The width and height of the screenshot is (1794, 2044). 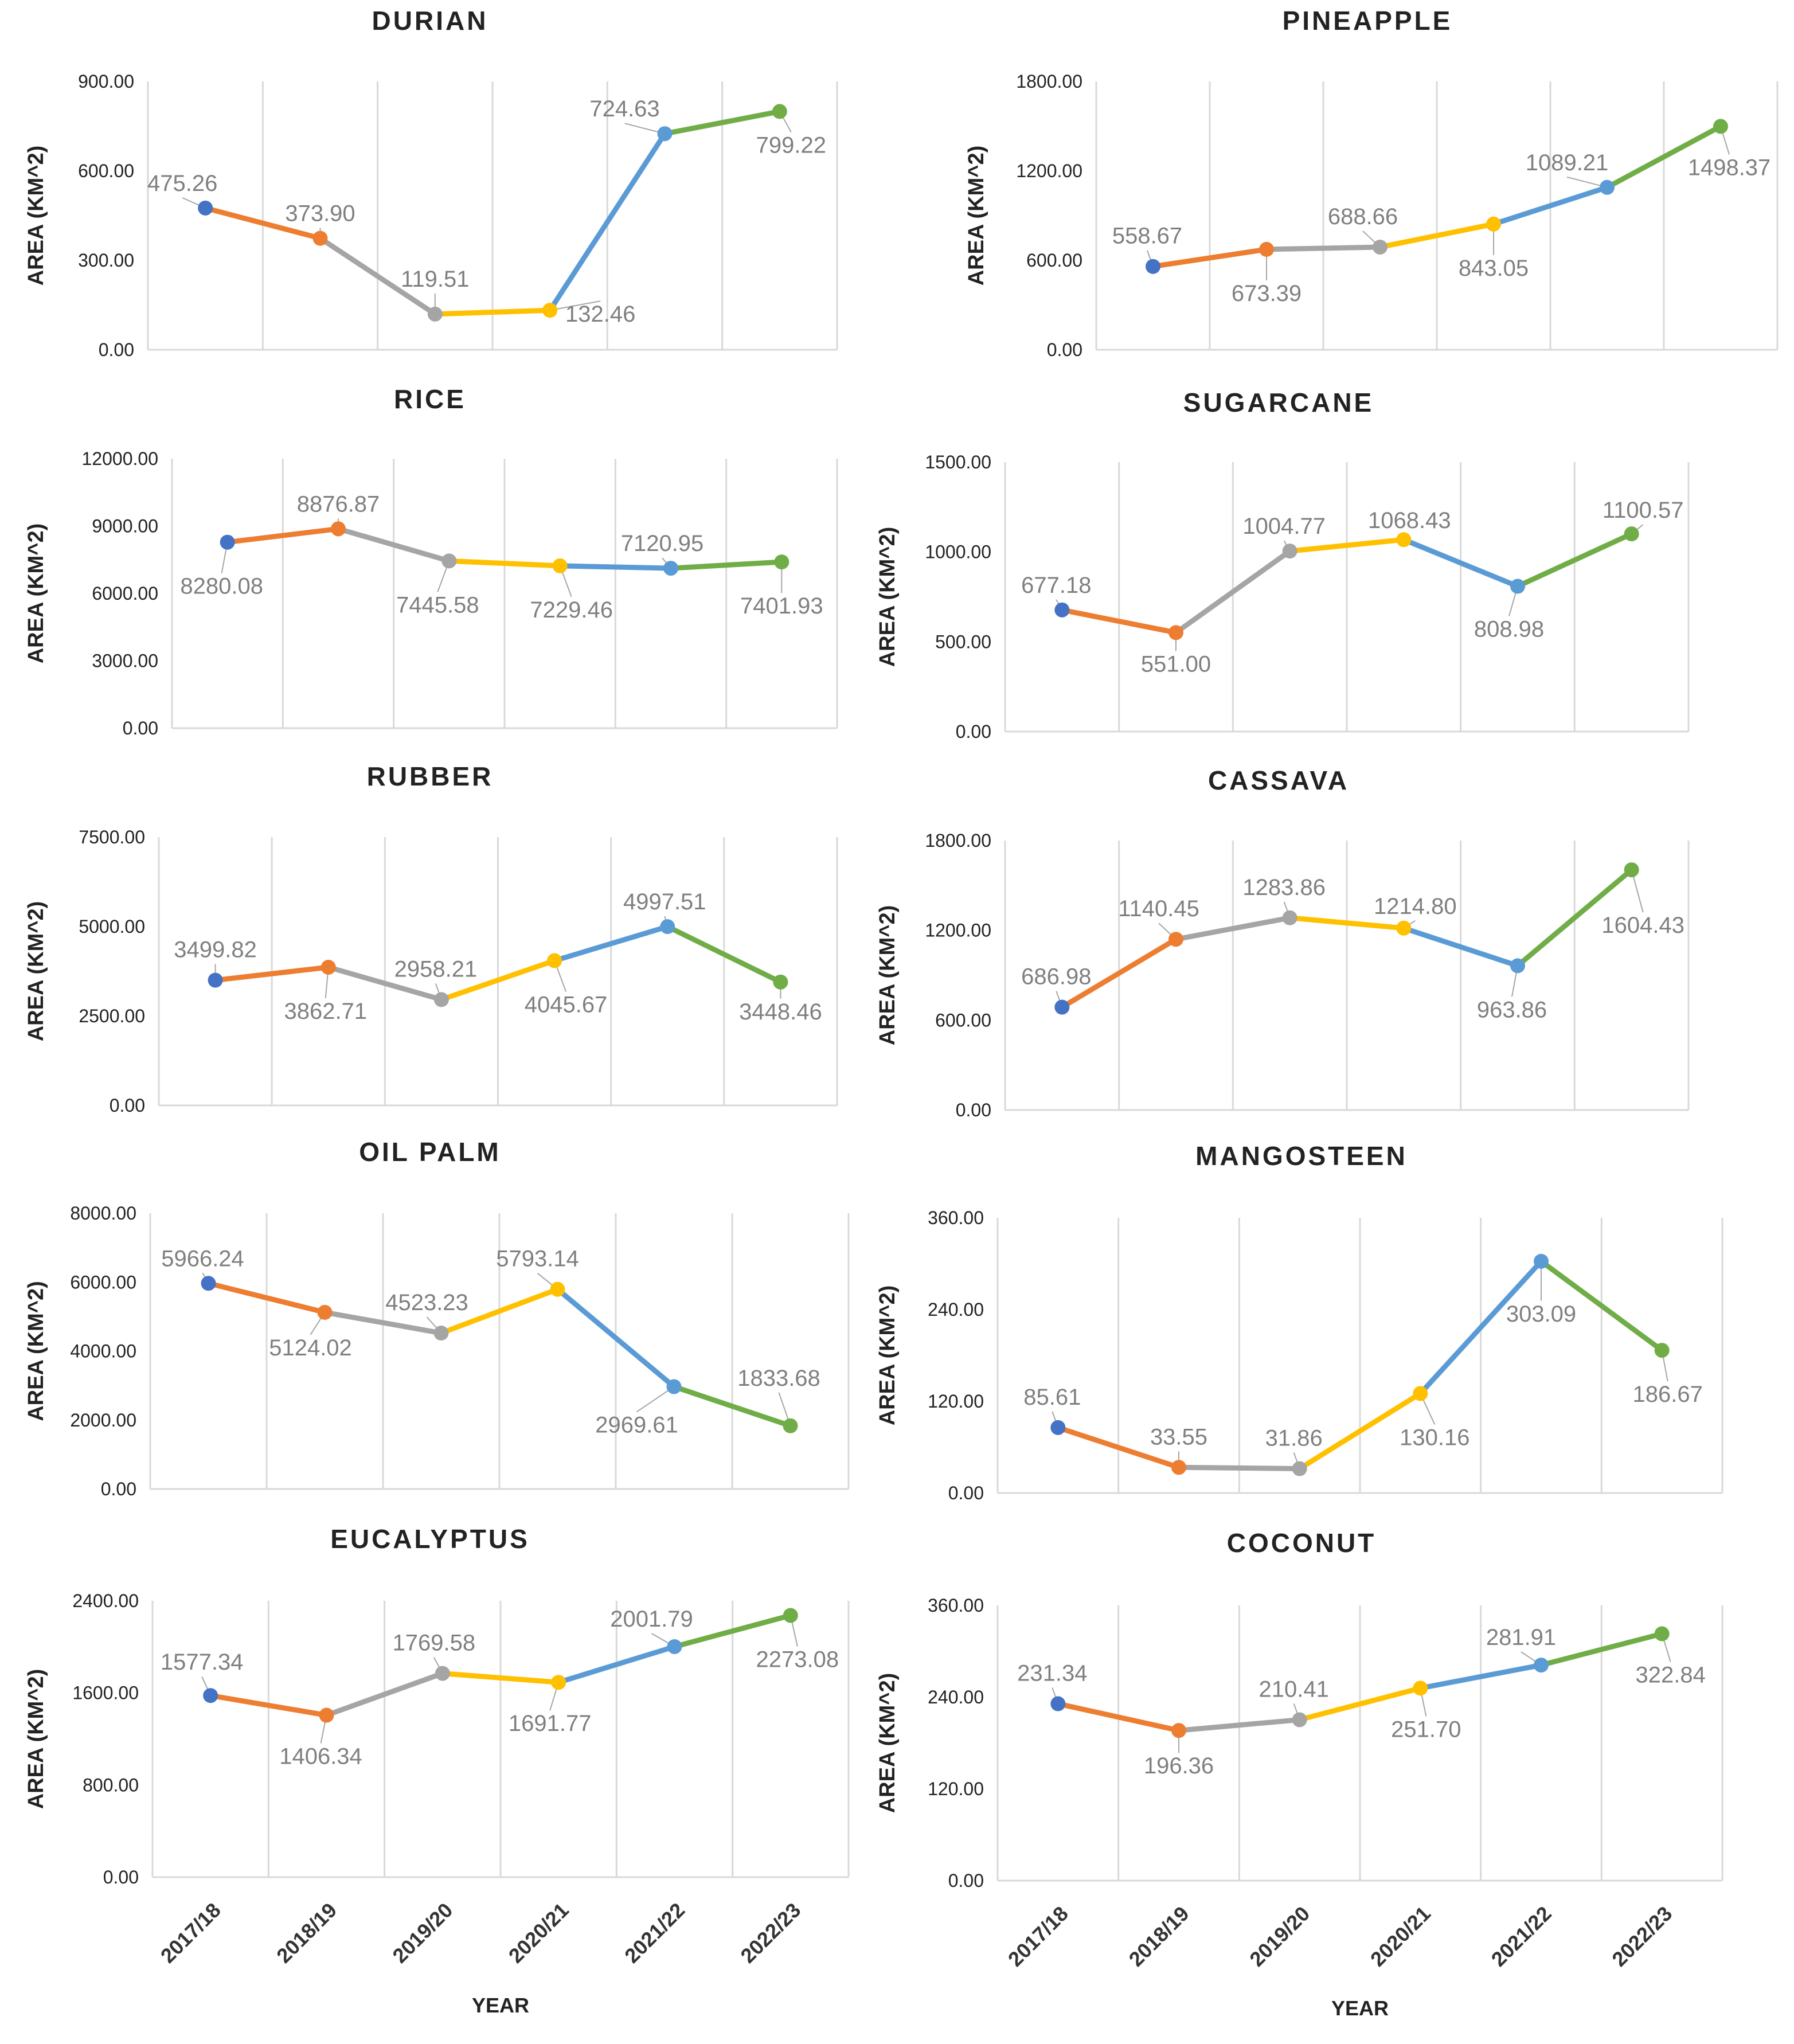 I want to click on data-label: 1604.43, so click(x=1642, y=925).